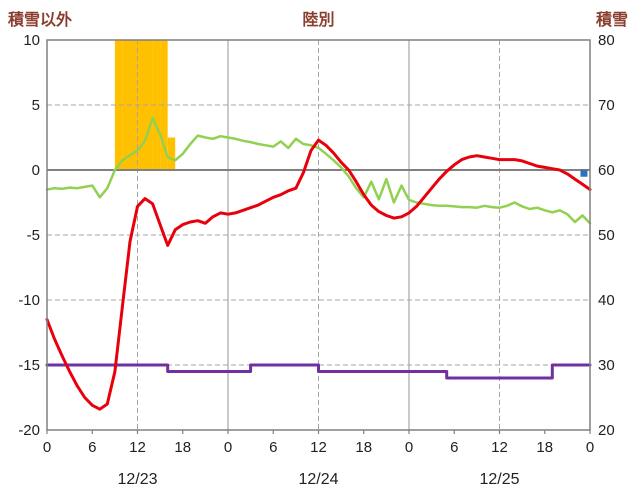  Describe the element at coordinates (606, 430) in the screenshot. I see `y-right-tick-label: 20` at that location.